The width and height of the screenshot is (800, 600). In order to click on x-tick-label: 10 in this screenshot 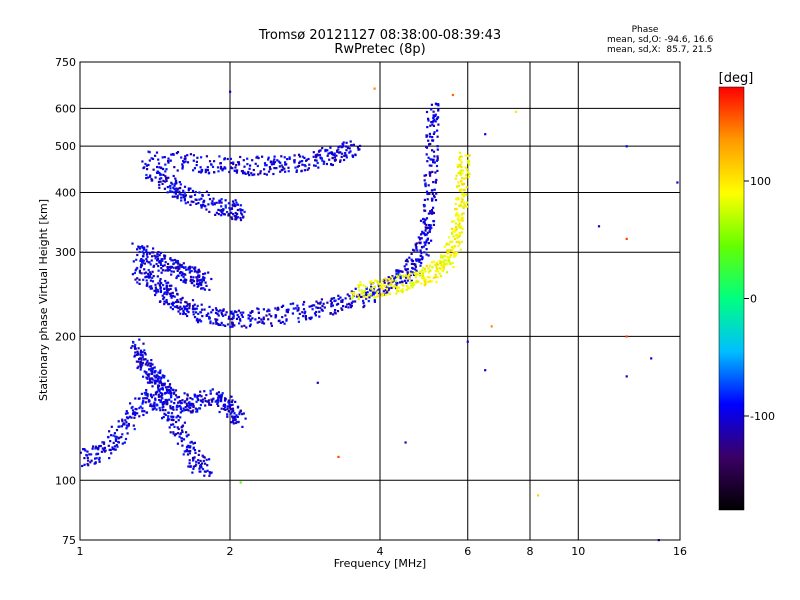, I will do `click(578, 551)`.